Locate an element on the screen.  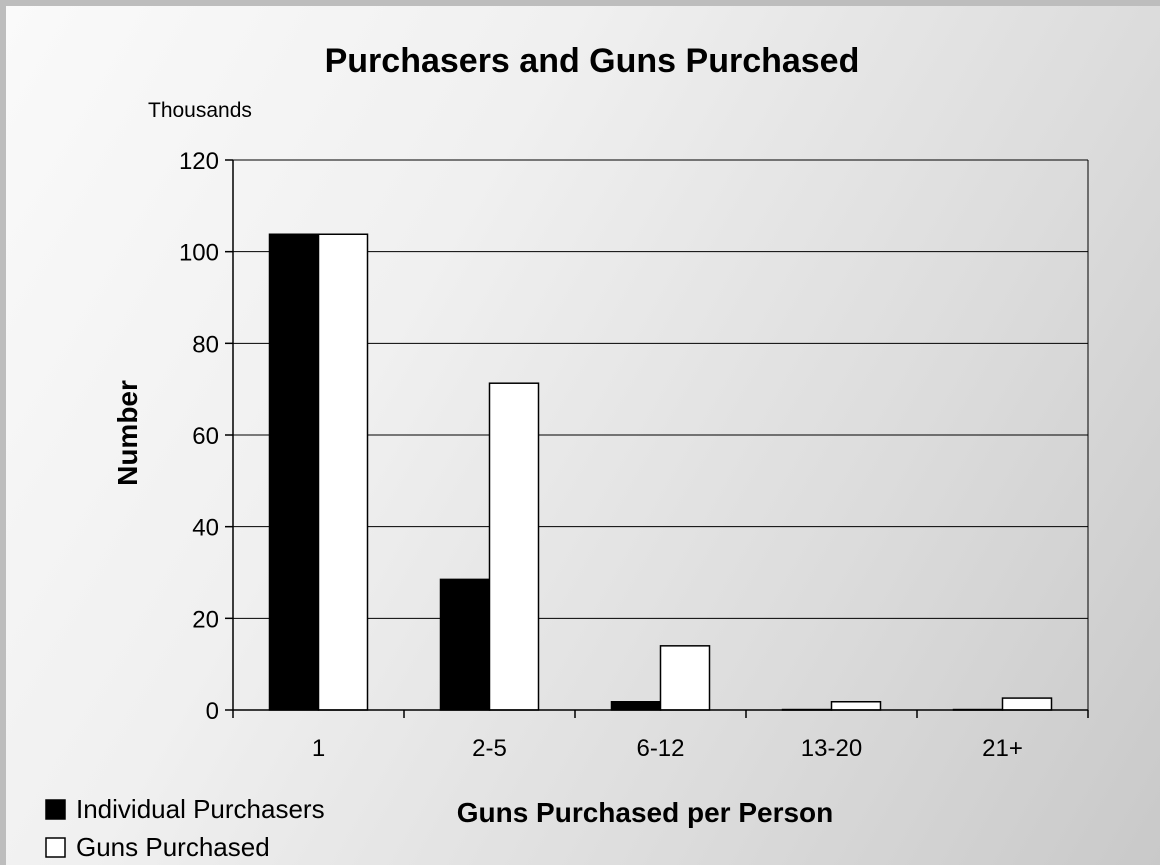
frame-left-edge is located at coordinates (3, 432).